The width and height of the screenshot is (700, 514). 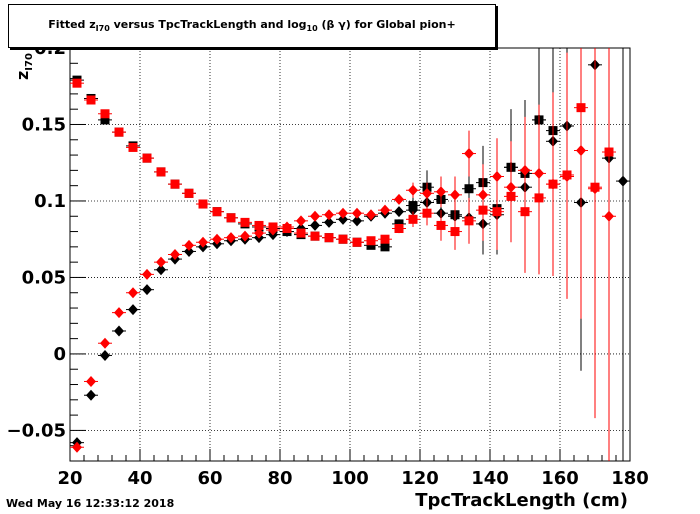 I want to click on x-tick-label: 80, so click(x=279, y=478).